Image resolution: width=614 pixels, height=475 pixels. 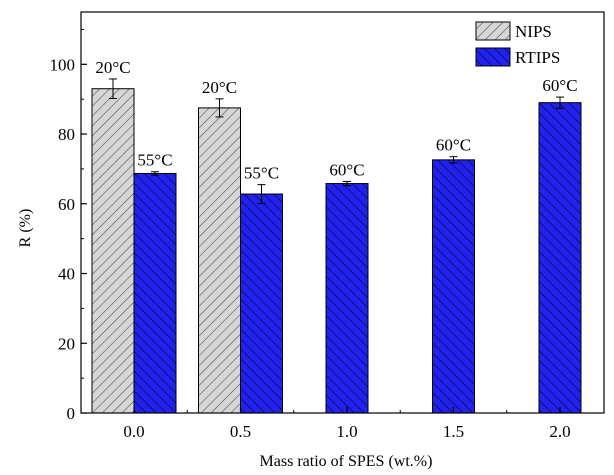 I want to click on x-tick-label: 1.5, so click(x=453, y=431).